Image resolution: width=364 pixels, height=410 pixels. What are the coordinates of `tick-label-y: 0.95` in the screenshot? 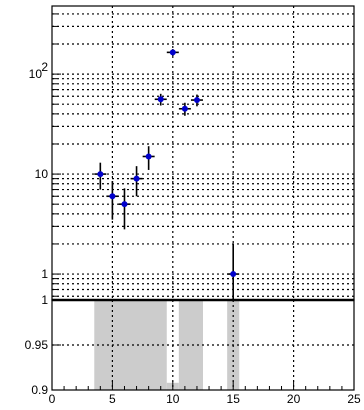 It's located at (37, 345).